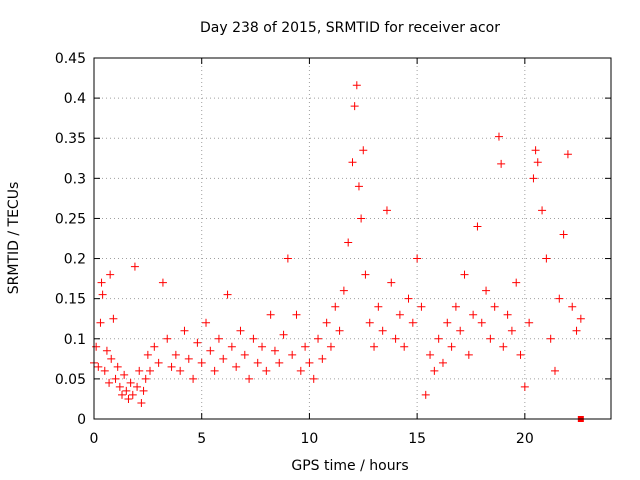 This screenshot has width=640, height=480. What do you see at coordinates (70, 219) in the screenshot?
I see `y-tick-label: 0.25` at bounding box center [70, 219].